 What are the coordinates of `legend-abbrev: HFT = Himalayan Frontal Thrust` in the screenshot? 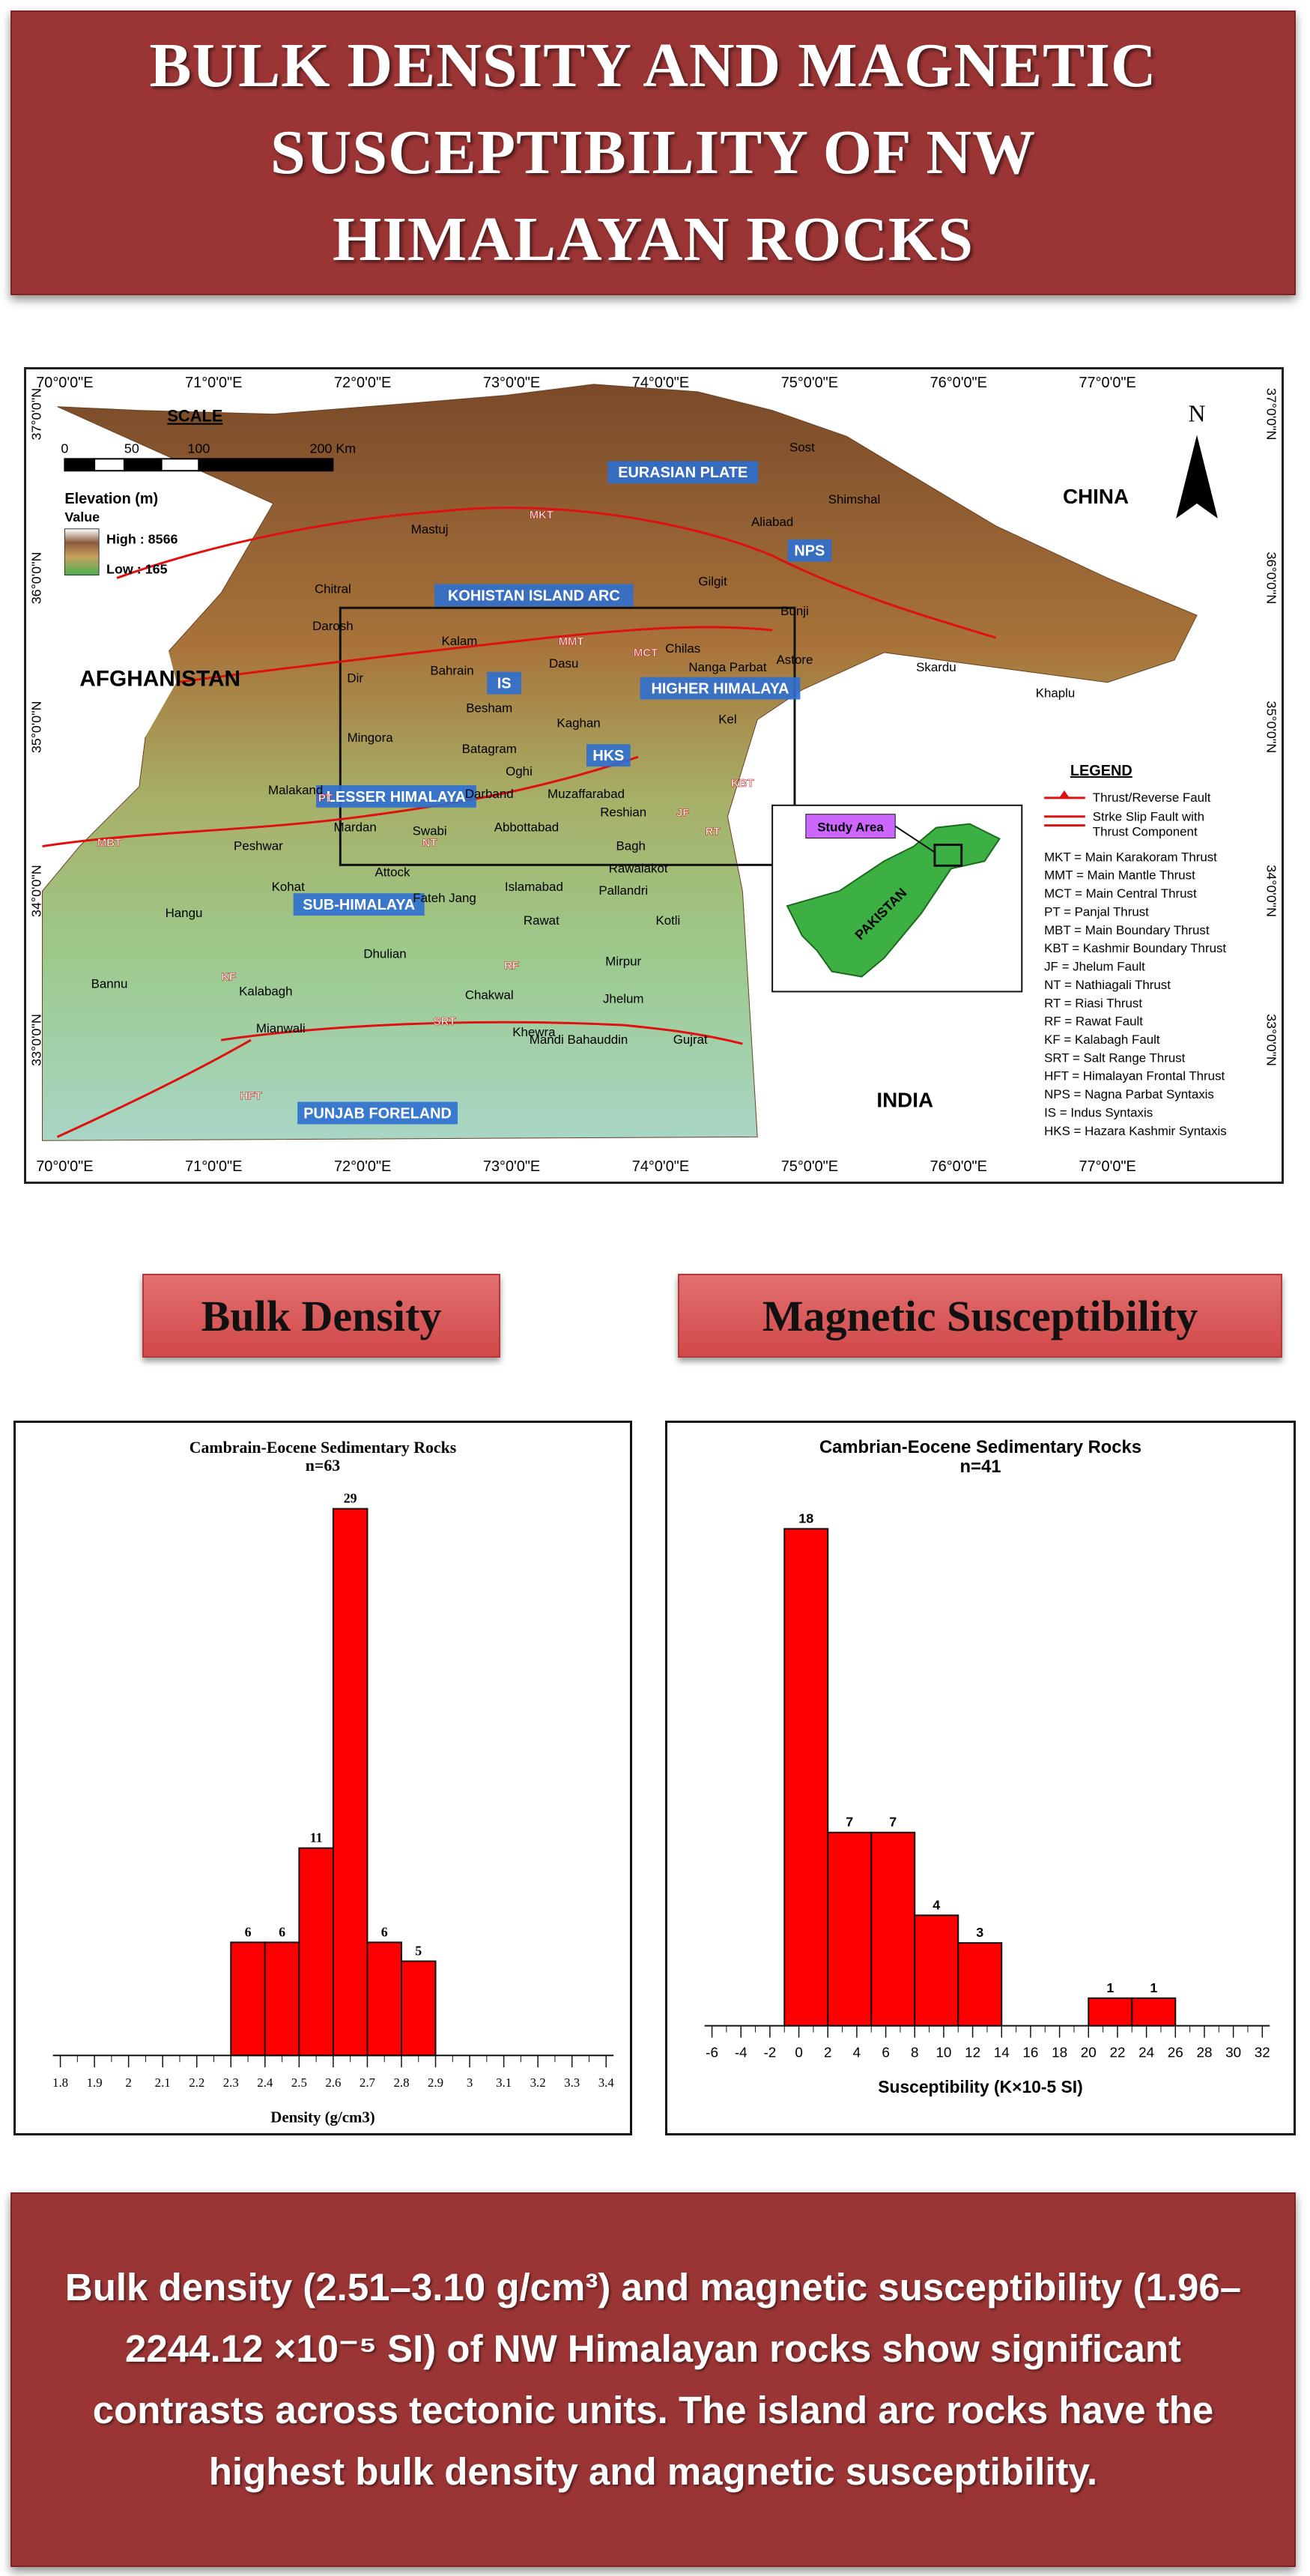 It's located at (1134, 1076).